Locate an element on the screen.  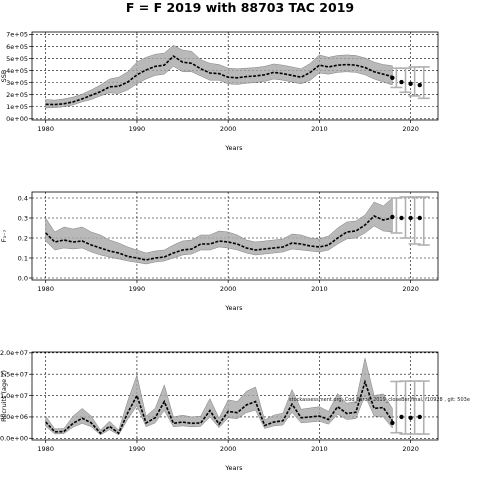
y-tick-label: 0.1 is located at coordinates (23, 258).